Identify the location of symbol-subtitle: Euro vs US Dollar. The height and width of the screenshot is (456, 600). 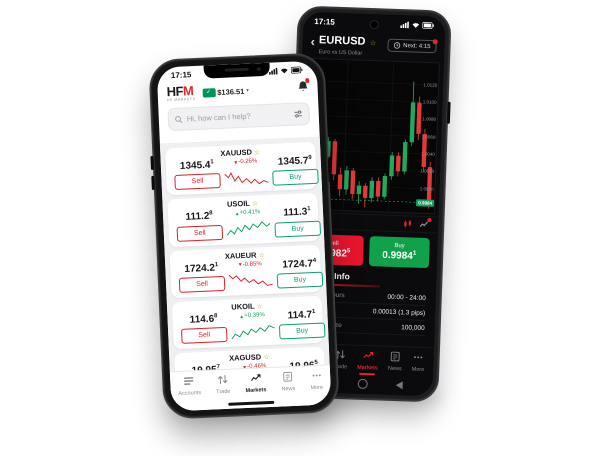
(340, 53).